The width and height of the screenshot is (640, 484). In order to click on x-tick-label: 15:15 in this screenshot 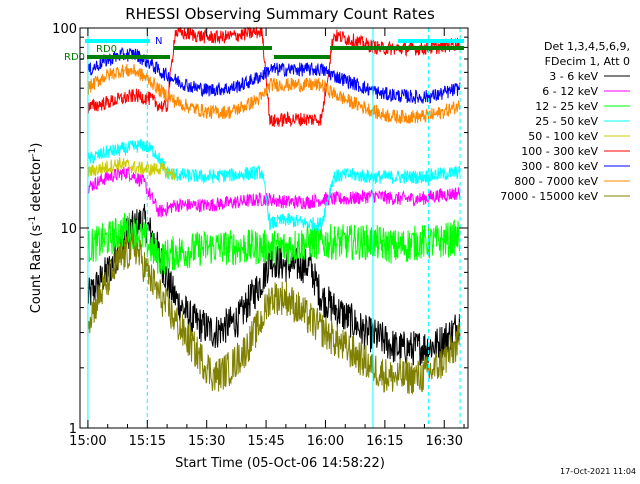, I will do `click(147, 441)`.